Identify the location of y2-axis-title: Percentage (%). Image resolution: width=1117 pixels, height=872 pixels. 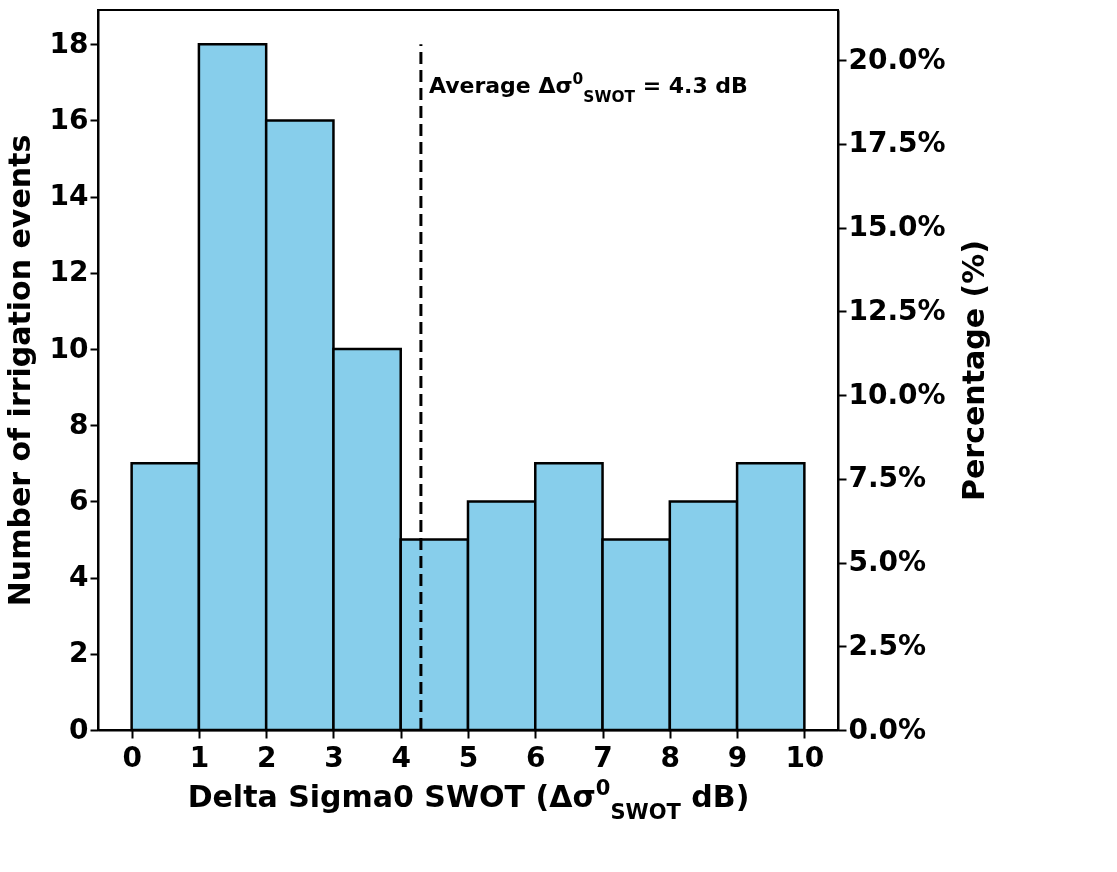
(973, 370).